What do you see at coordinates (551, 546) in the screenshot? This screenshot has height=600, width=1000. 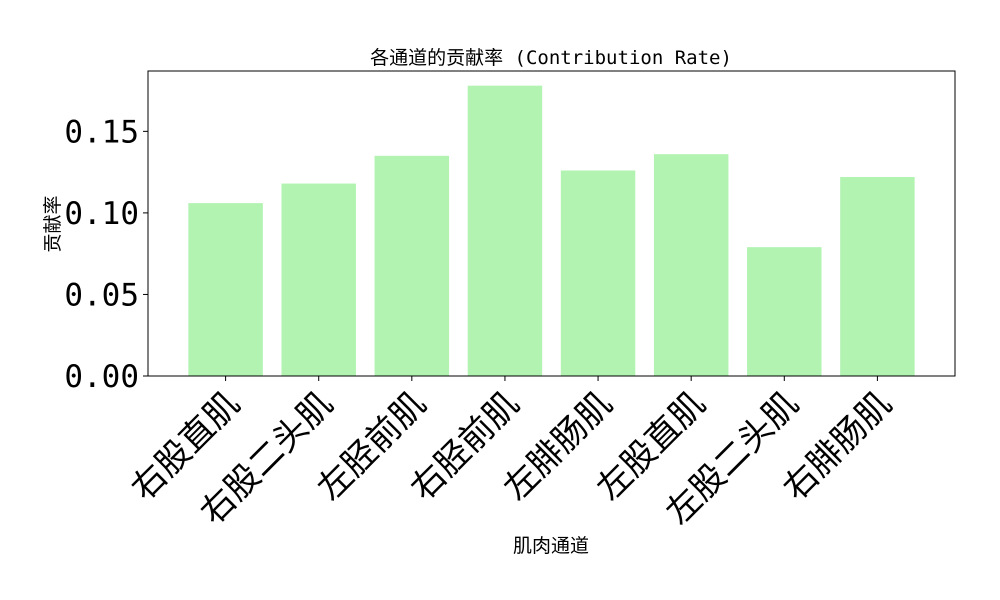 I see `x-axis-label: 肌肉通道` at bounding box center [551, 546].